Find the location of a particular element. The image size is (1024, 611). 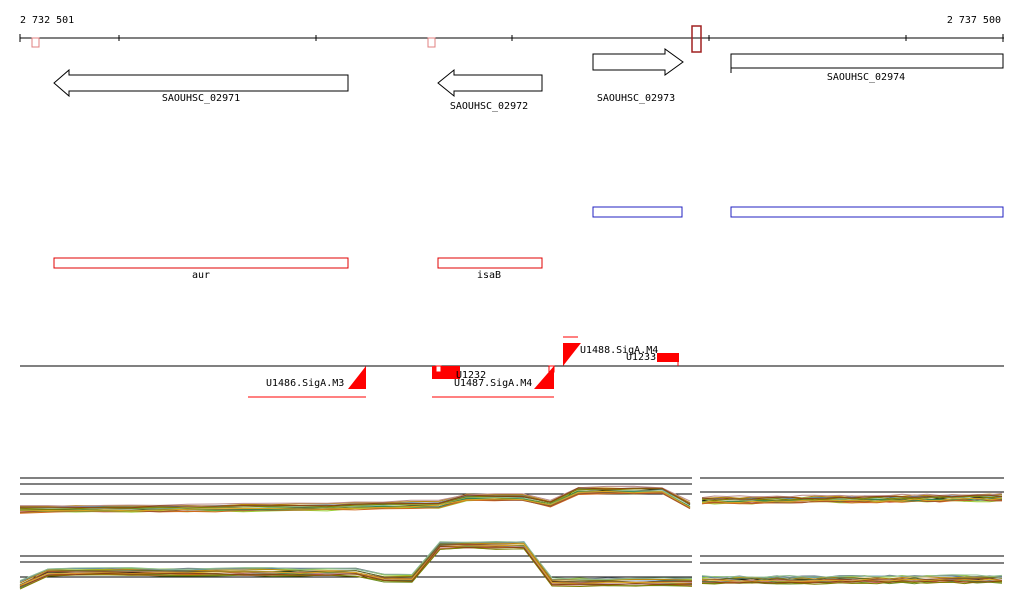

terminator-block is located at coordinates (668, 357).